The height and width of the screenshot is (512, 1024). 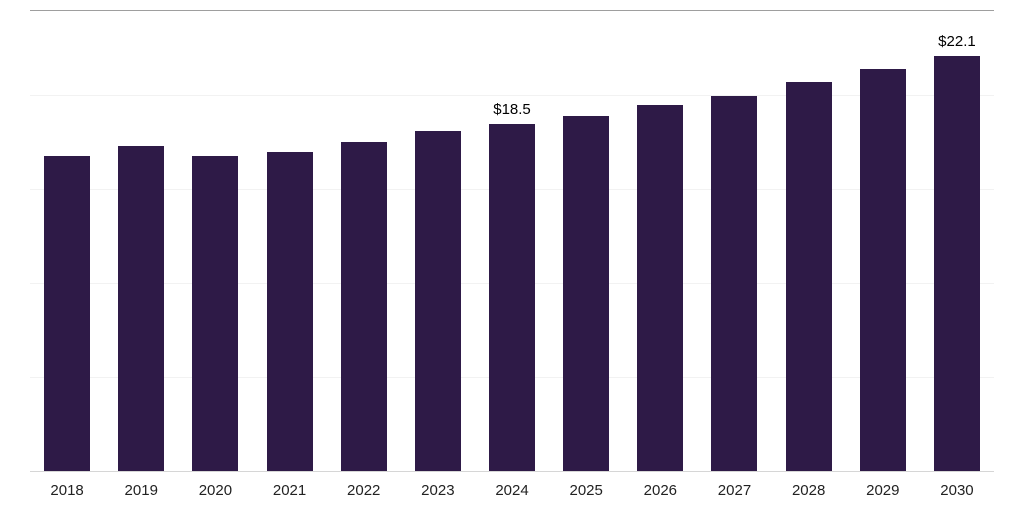 What do you see at coordinates (289, 490) in the screenshot?
I see `x-tick-2021: 2021` at bounding box center [289, 490].